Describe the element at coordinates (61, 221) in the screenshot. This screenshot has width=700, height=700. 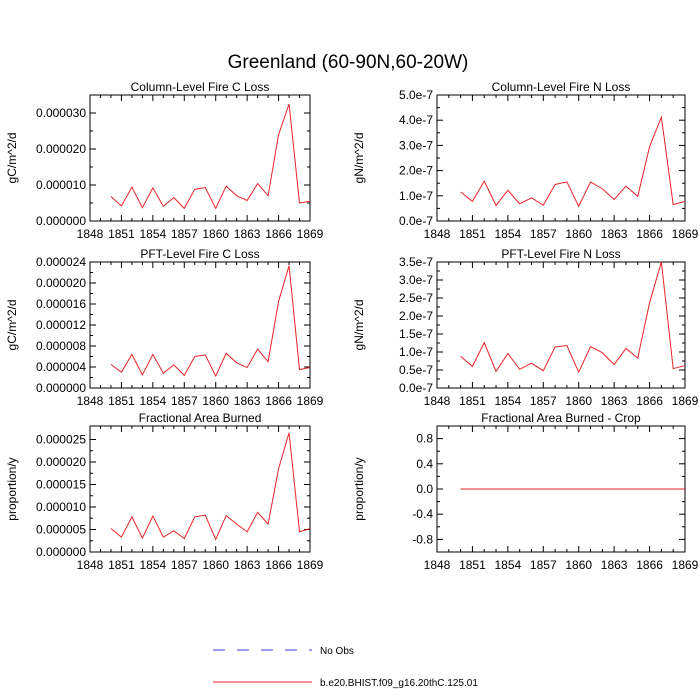
I see `y-tick-label: 0.000000` at that location.